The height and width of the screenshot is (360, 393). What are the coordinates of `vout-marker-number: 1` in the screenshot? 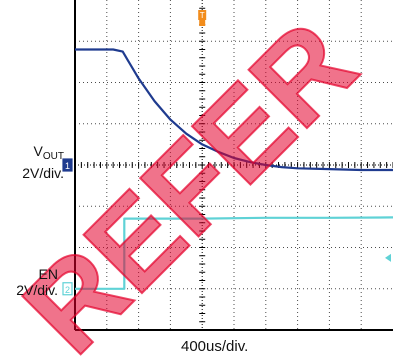 It's located at (67, 166).